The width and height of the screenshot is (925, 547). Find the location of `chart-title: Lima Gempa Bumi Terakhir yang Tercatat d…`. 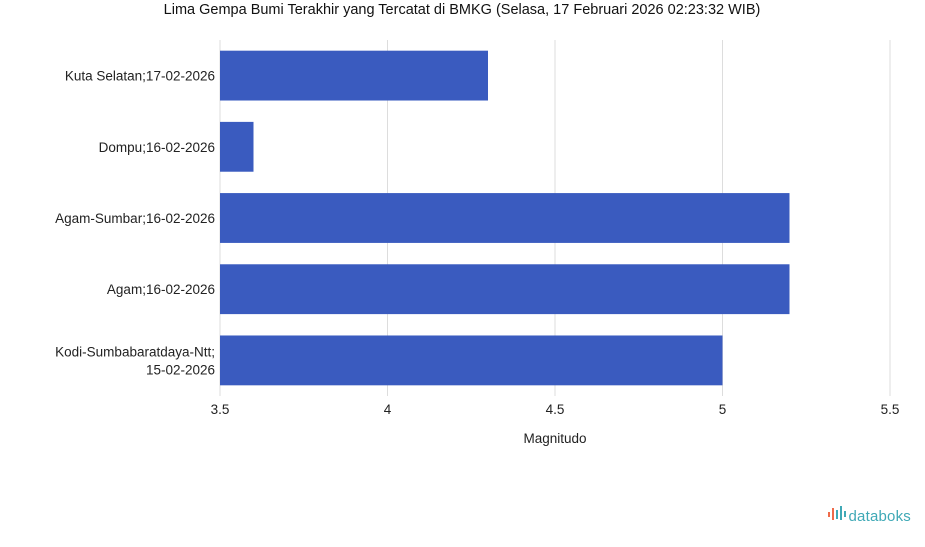

chart-title: Lima Gempa Bumi Terakhir yang Tercatat d… is located at coordinates (462, 10).